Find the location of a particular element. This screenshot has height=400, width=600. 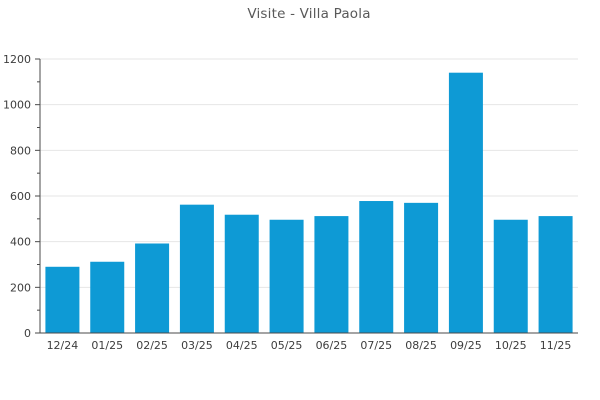

y-tick-label: 0 is located at coordinates (27, 333).